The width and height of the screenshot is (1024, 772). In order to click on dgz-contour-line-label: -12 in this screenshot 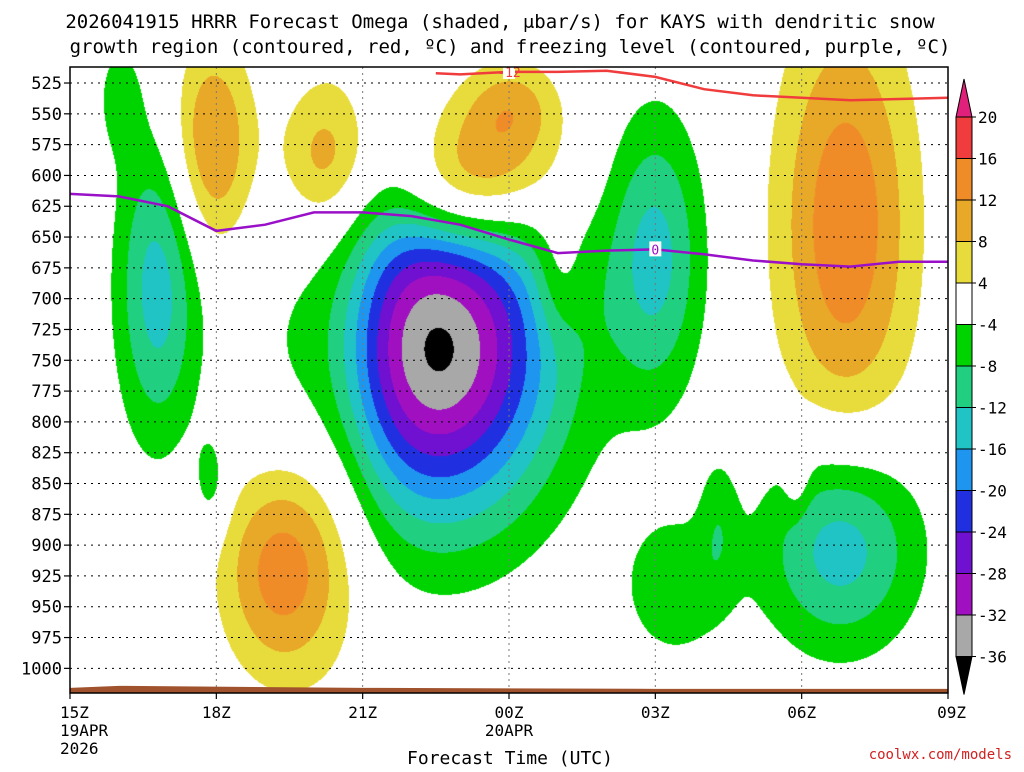, I will do `click(508, 73)`.